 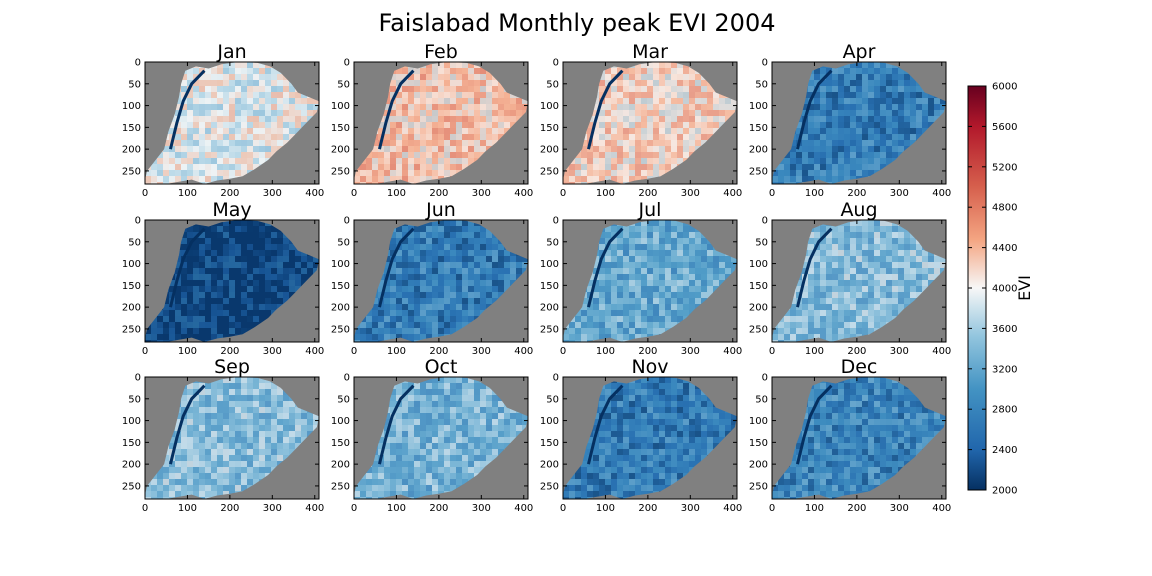 What do you see at coordinates (1024, 288) in the screenshot?
I see `colorbar-label: EVI` at bounding box center [1024, 288].